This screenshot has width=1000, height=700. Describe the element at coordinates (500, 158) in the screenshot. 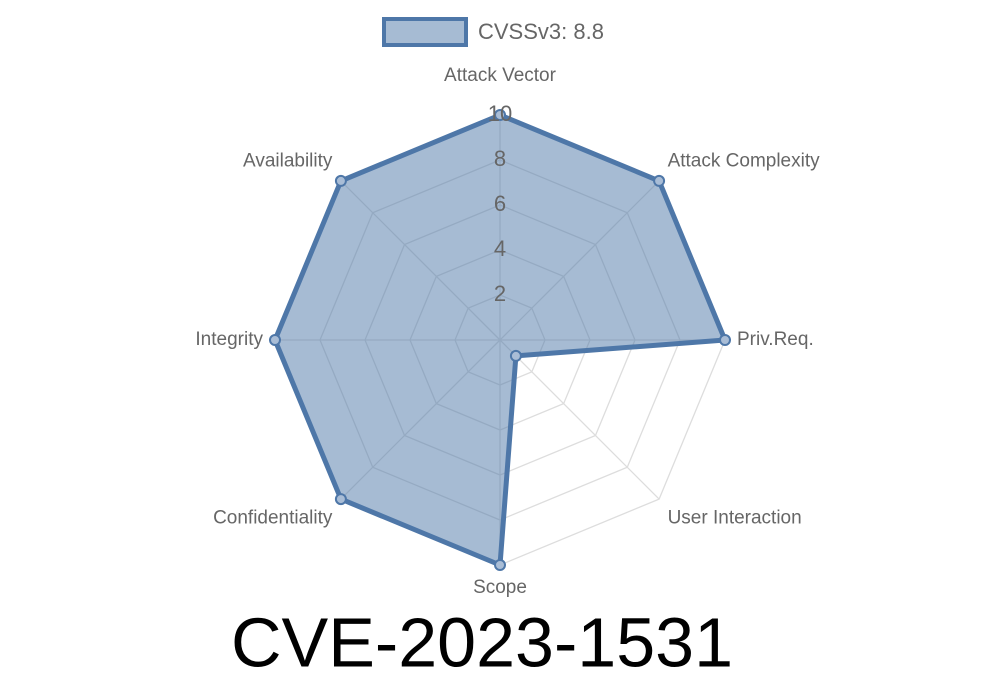

I see `tick-label: 8` at that location.